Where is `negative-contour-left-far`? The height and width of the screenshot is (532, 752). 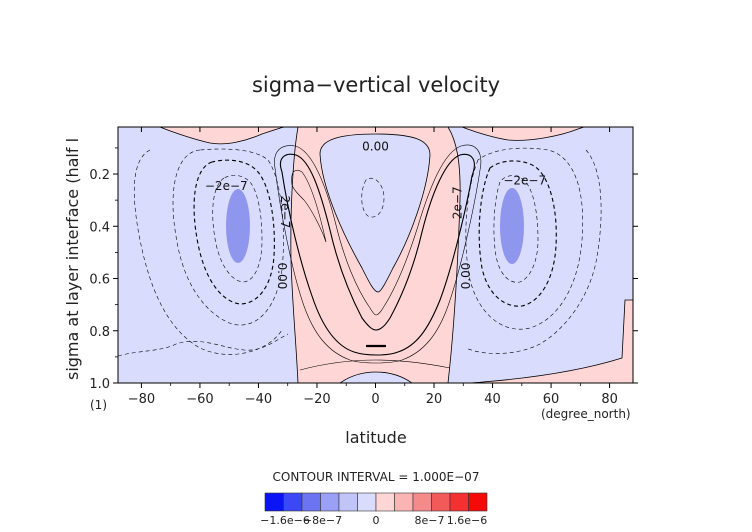 negative-contour-left-far is located at coordinates (208, 252).